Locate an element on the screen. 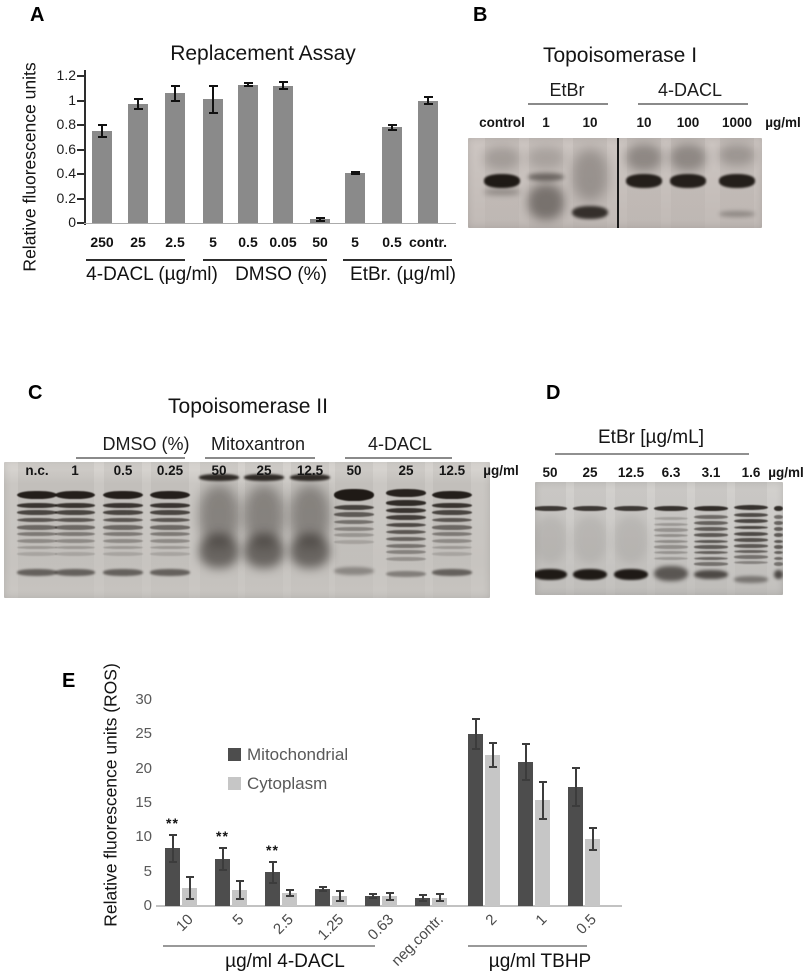 The image size is (806, 980). panel-a-title: Replacement Assay is located at coordinates (263, 53).